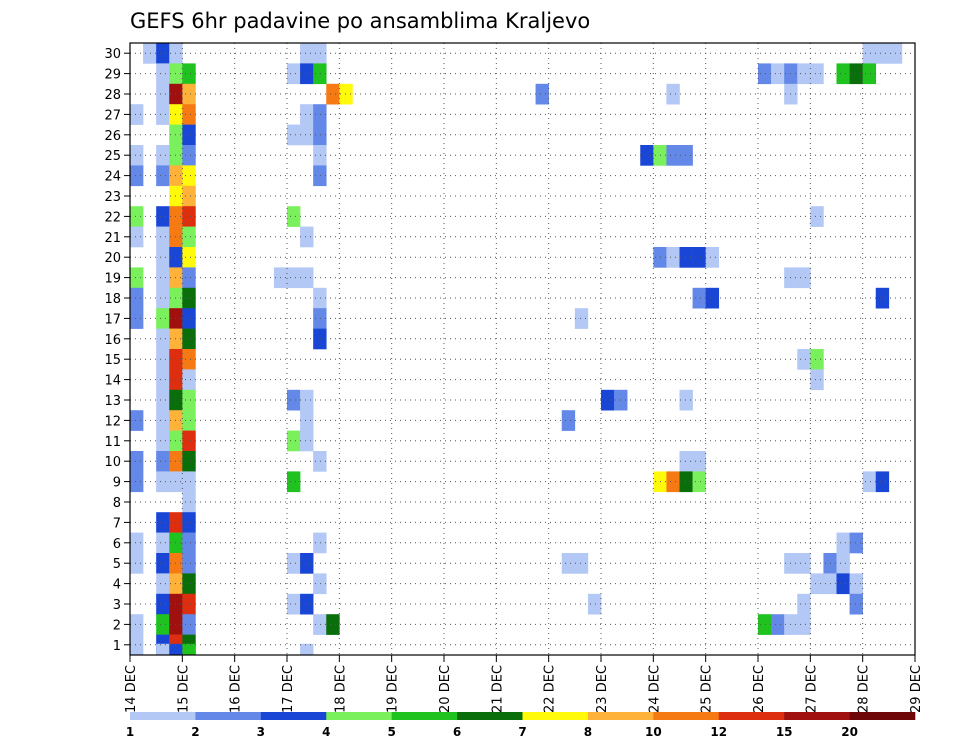 This screenshot has height=742, width=960. I want to click on chart-title: GEFS 6hr padavine po ansamblima Kraljevo, so click(360, 21).